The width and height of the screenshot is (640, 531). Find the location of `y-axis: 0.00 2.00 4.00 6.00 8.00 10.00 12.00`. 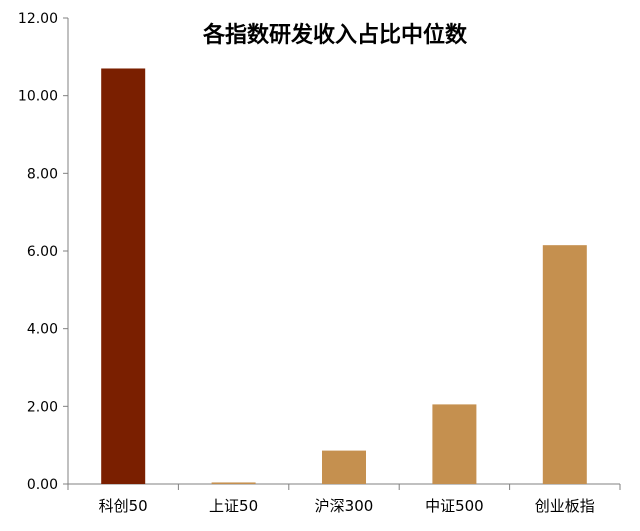

y-axis: 0.00 2.00 4.00 6.00 8.00 10.00 12.00 is located at coordinates (43, 252).